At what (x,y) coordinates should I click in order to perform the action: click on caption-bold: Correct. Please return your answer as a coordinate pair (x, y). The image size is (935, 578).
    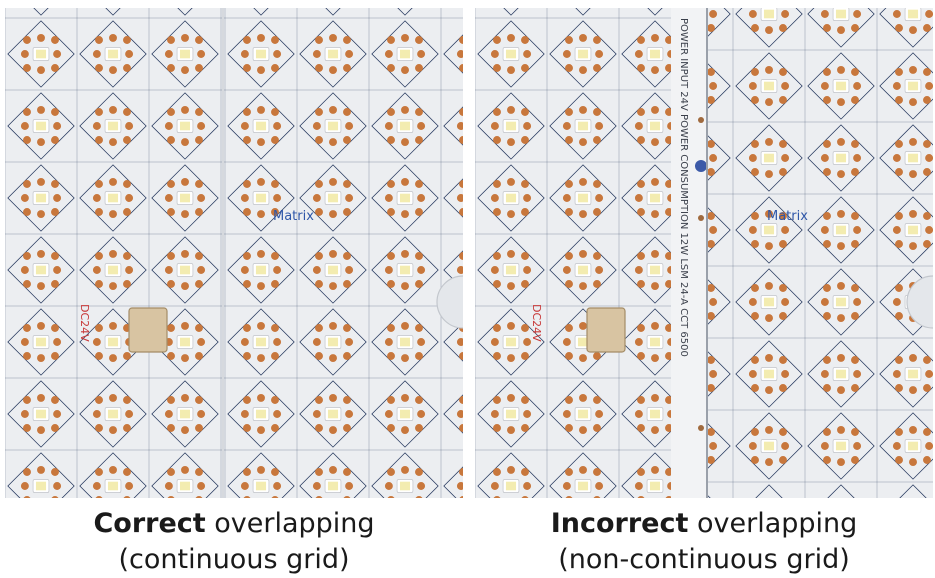
    Looking at the image, I should click on (149, 523).